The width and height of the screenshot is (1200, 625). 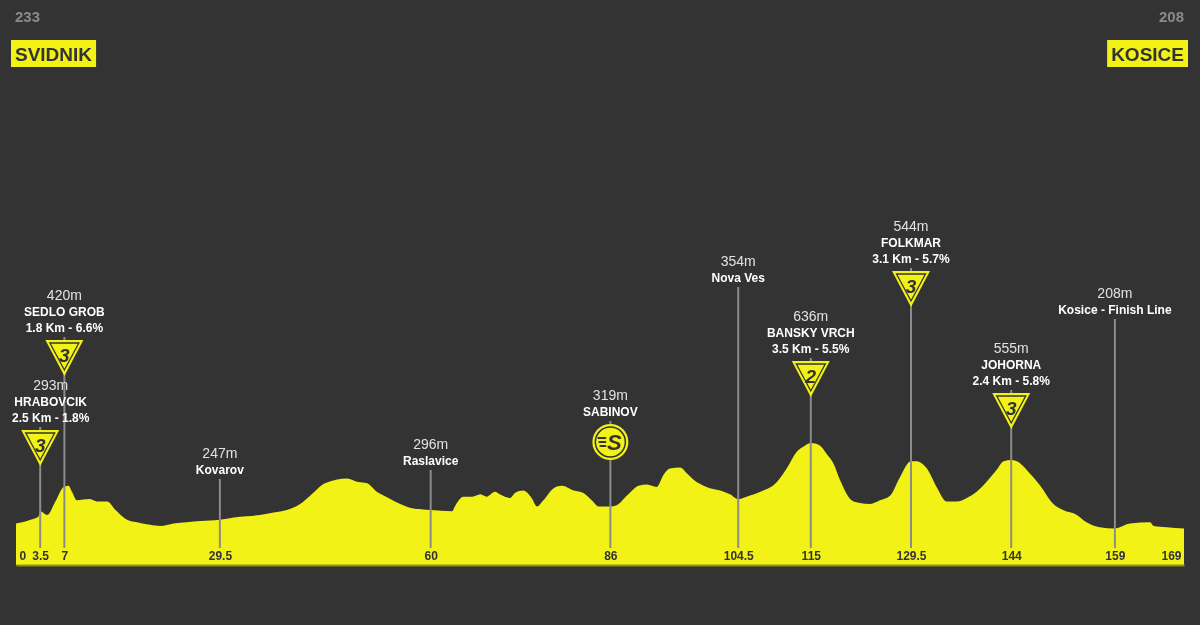 What do you see at coordinates (1011, 379) in the screenshot?
I see `ref-line-label: 555m JOHORNA 2.4 Km - 5.8% 3` at bounding box center [1011, 379].